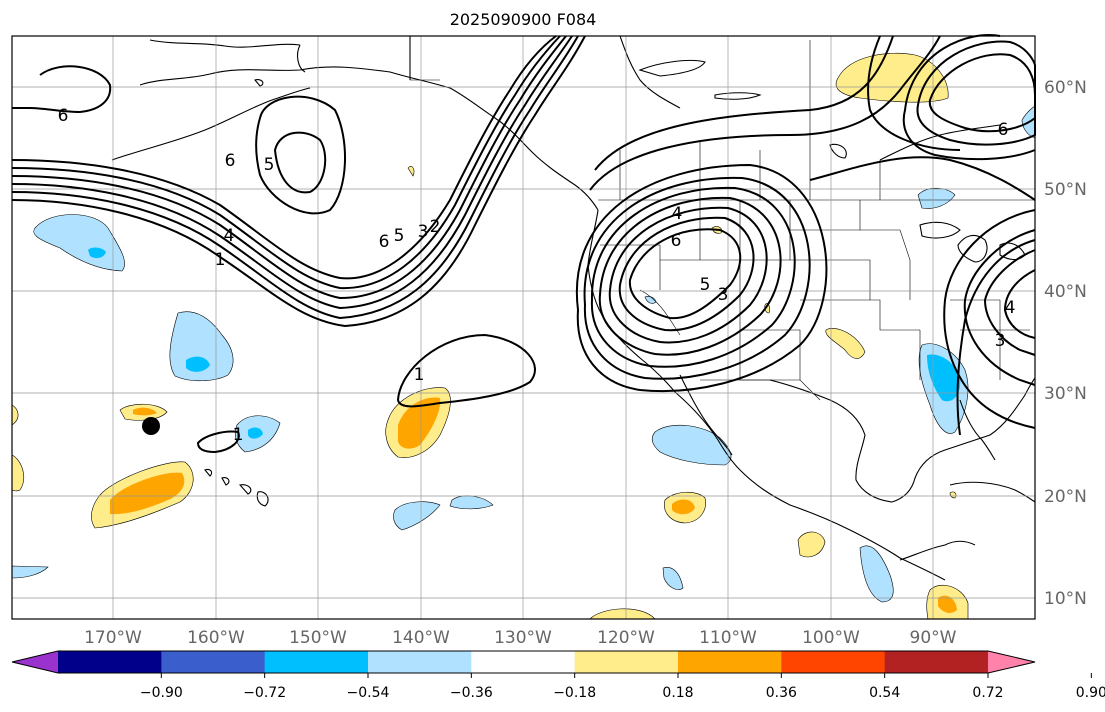 The width and height of the screenshot is (1105, 712). Describe the element at coordinates (781, 693) in the screenshot. I see `colorbar-tick-label: 0.36` at that location.